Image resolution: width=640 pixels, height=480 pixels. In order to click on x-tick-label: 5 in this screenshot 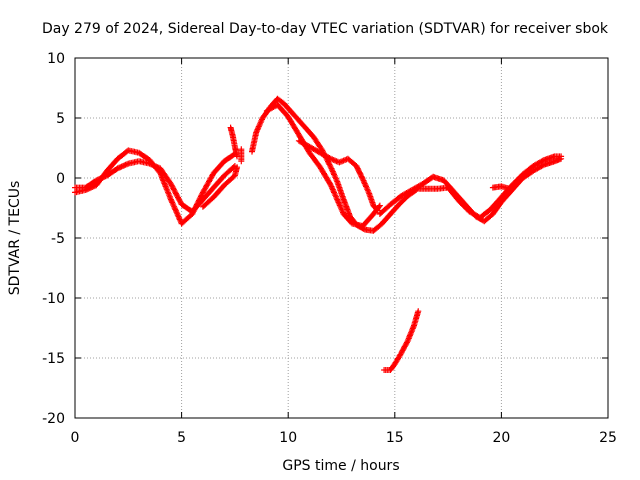, I will do `click(181, 438)`.